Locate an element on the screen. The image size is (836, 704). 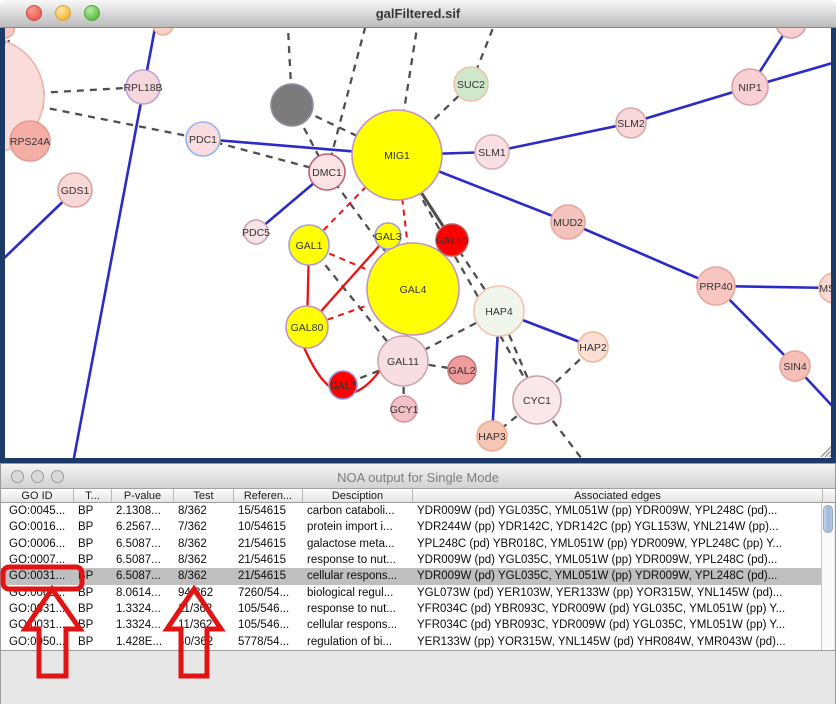
network-titlebar: galFiltered.sif is located at coordinates (418, 14).